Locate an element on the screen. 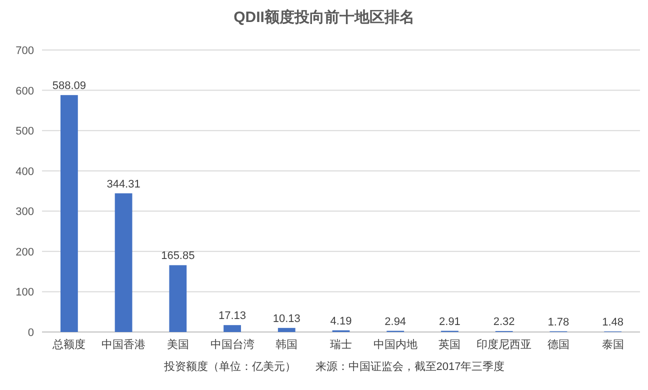  data-label: 588.09 is located at coordinates (69, 86).